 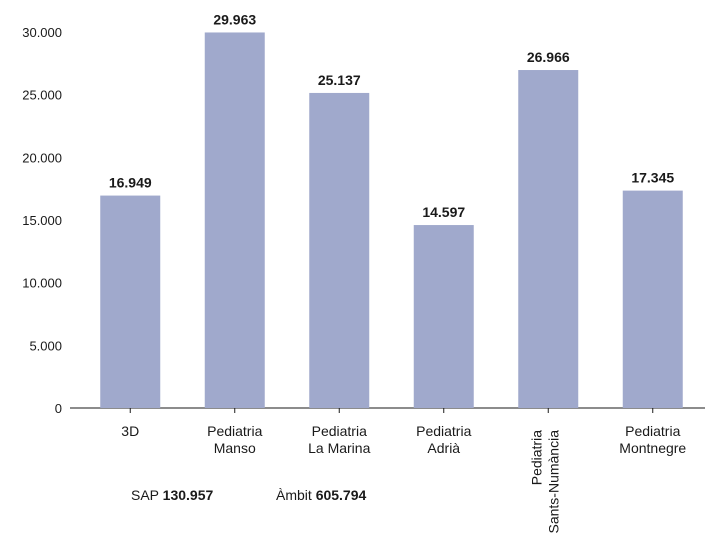 What do you see at coordinates (443, 212) in the screenshot?
I see `bar-value-label: 14.597` at bounding box center [443, 212].